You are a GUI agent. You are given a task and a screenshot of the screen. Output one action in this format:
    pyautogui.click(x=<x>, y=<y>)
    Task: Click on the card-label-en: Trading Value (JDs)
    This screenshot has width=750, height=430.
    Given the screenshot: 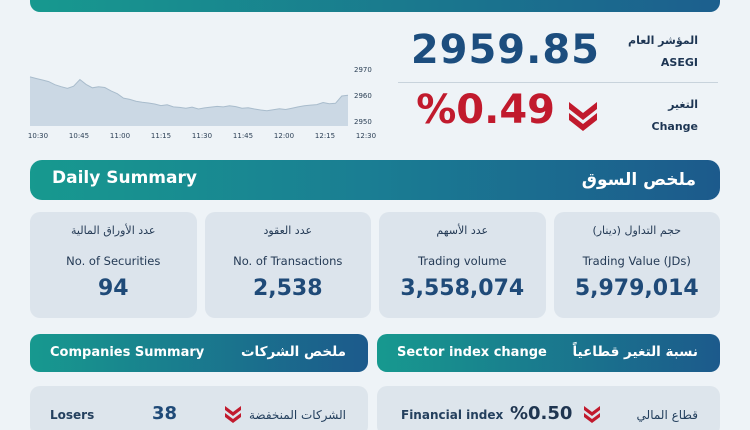 What is the action you would take?
    pyautogui.click(x=636, y=261)
    